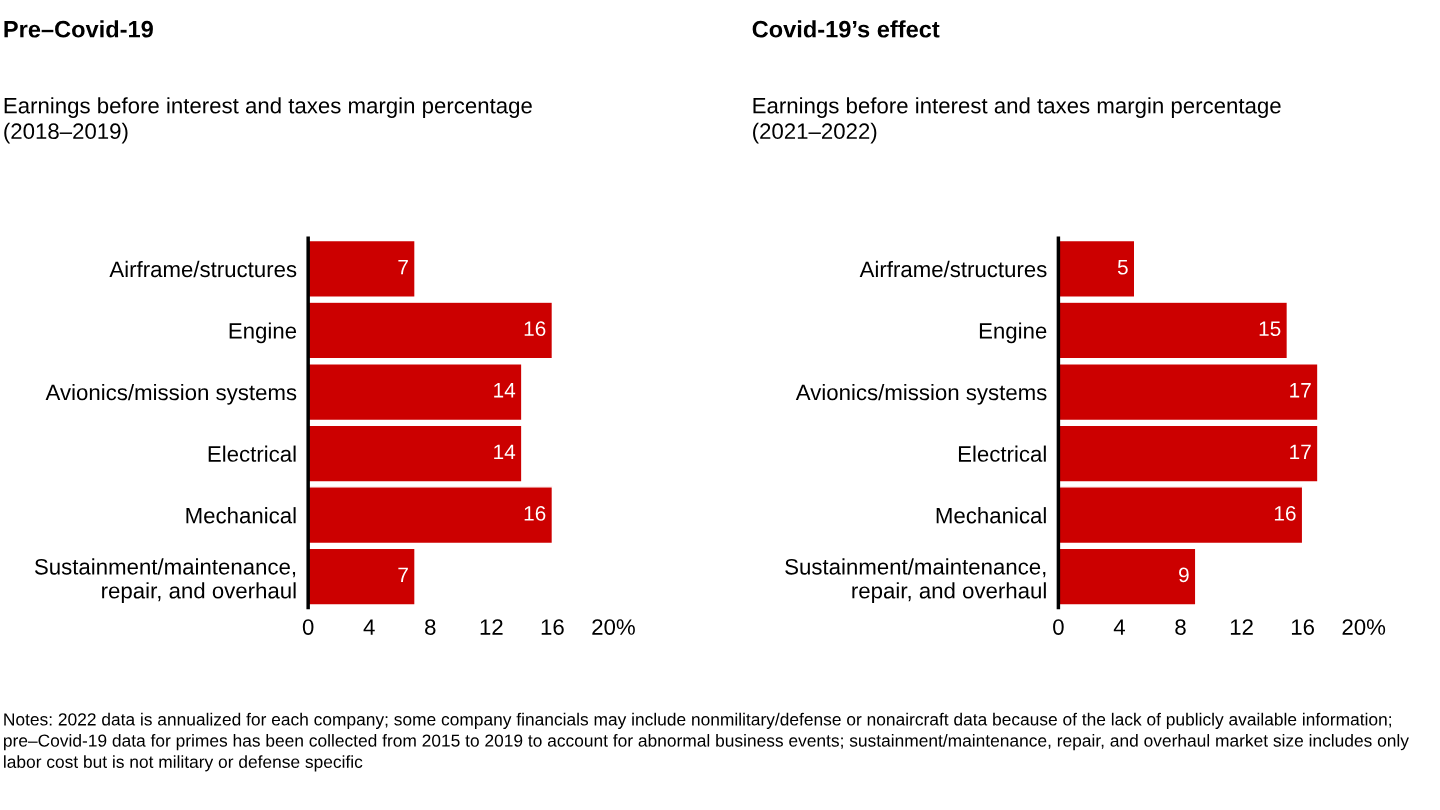 This screenshot has width=1440, height=810. Describe the element at coordinates (1270, 329) in the screenshot. I see `data-label: 15` at that location.